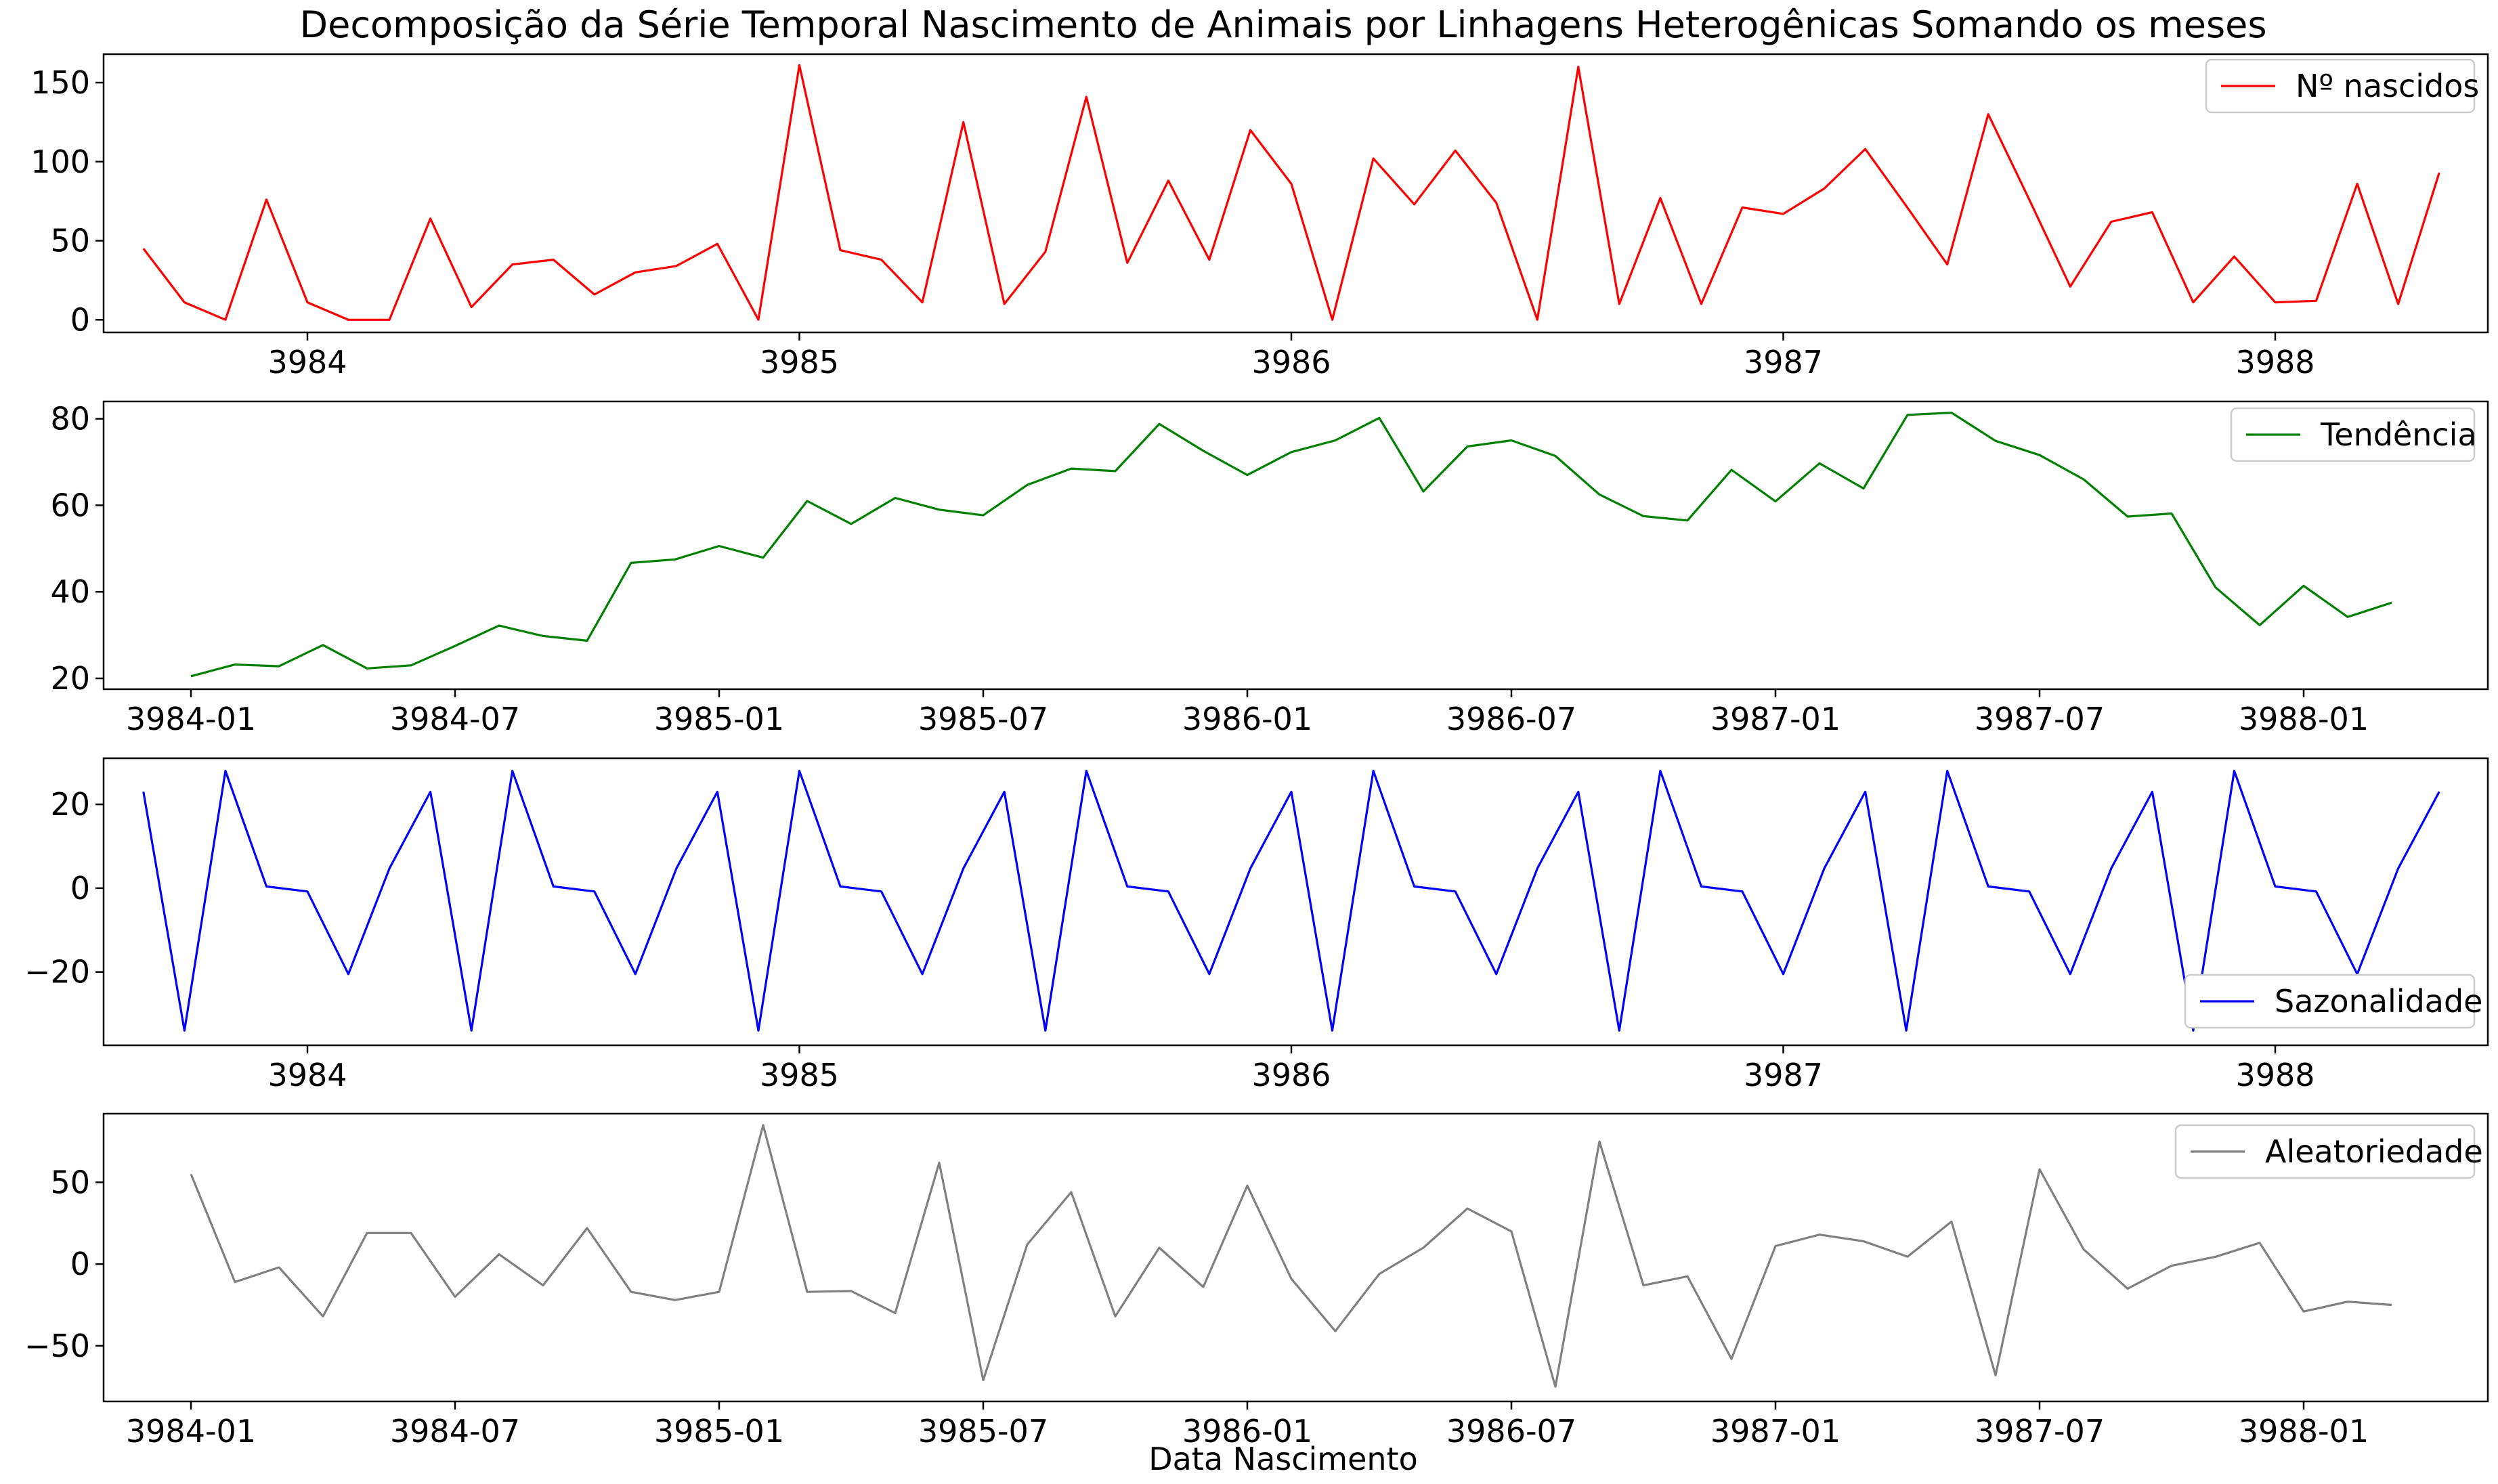 This screenshot has height=1484, width=2498. What do you see at coordinates (60, 162) in the screenshot?
I see `y-tick-label: 100` at bounding box center [60, 162].